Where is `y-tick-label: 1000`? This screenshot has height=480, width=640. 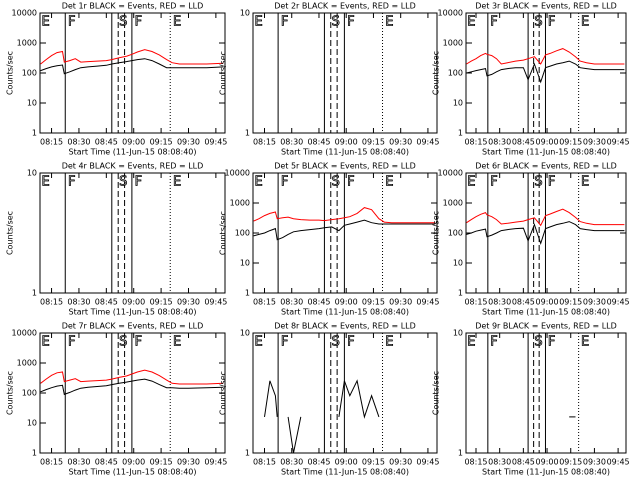
y-tick-label: 1000 is located at coordinates (453, 203).